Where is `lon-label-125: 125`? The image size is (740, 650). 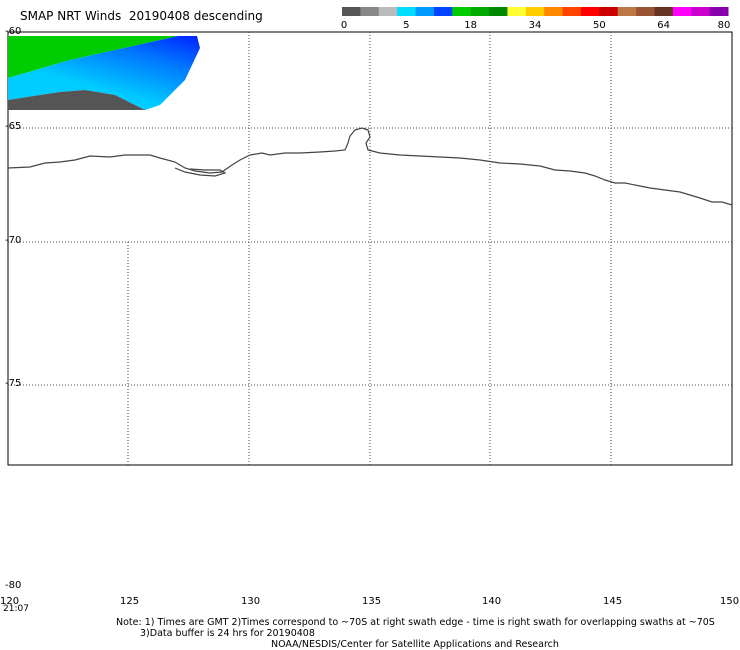 lon-label-125: 125 is located at coordinates (130, 601).